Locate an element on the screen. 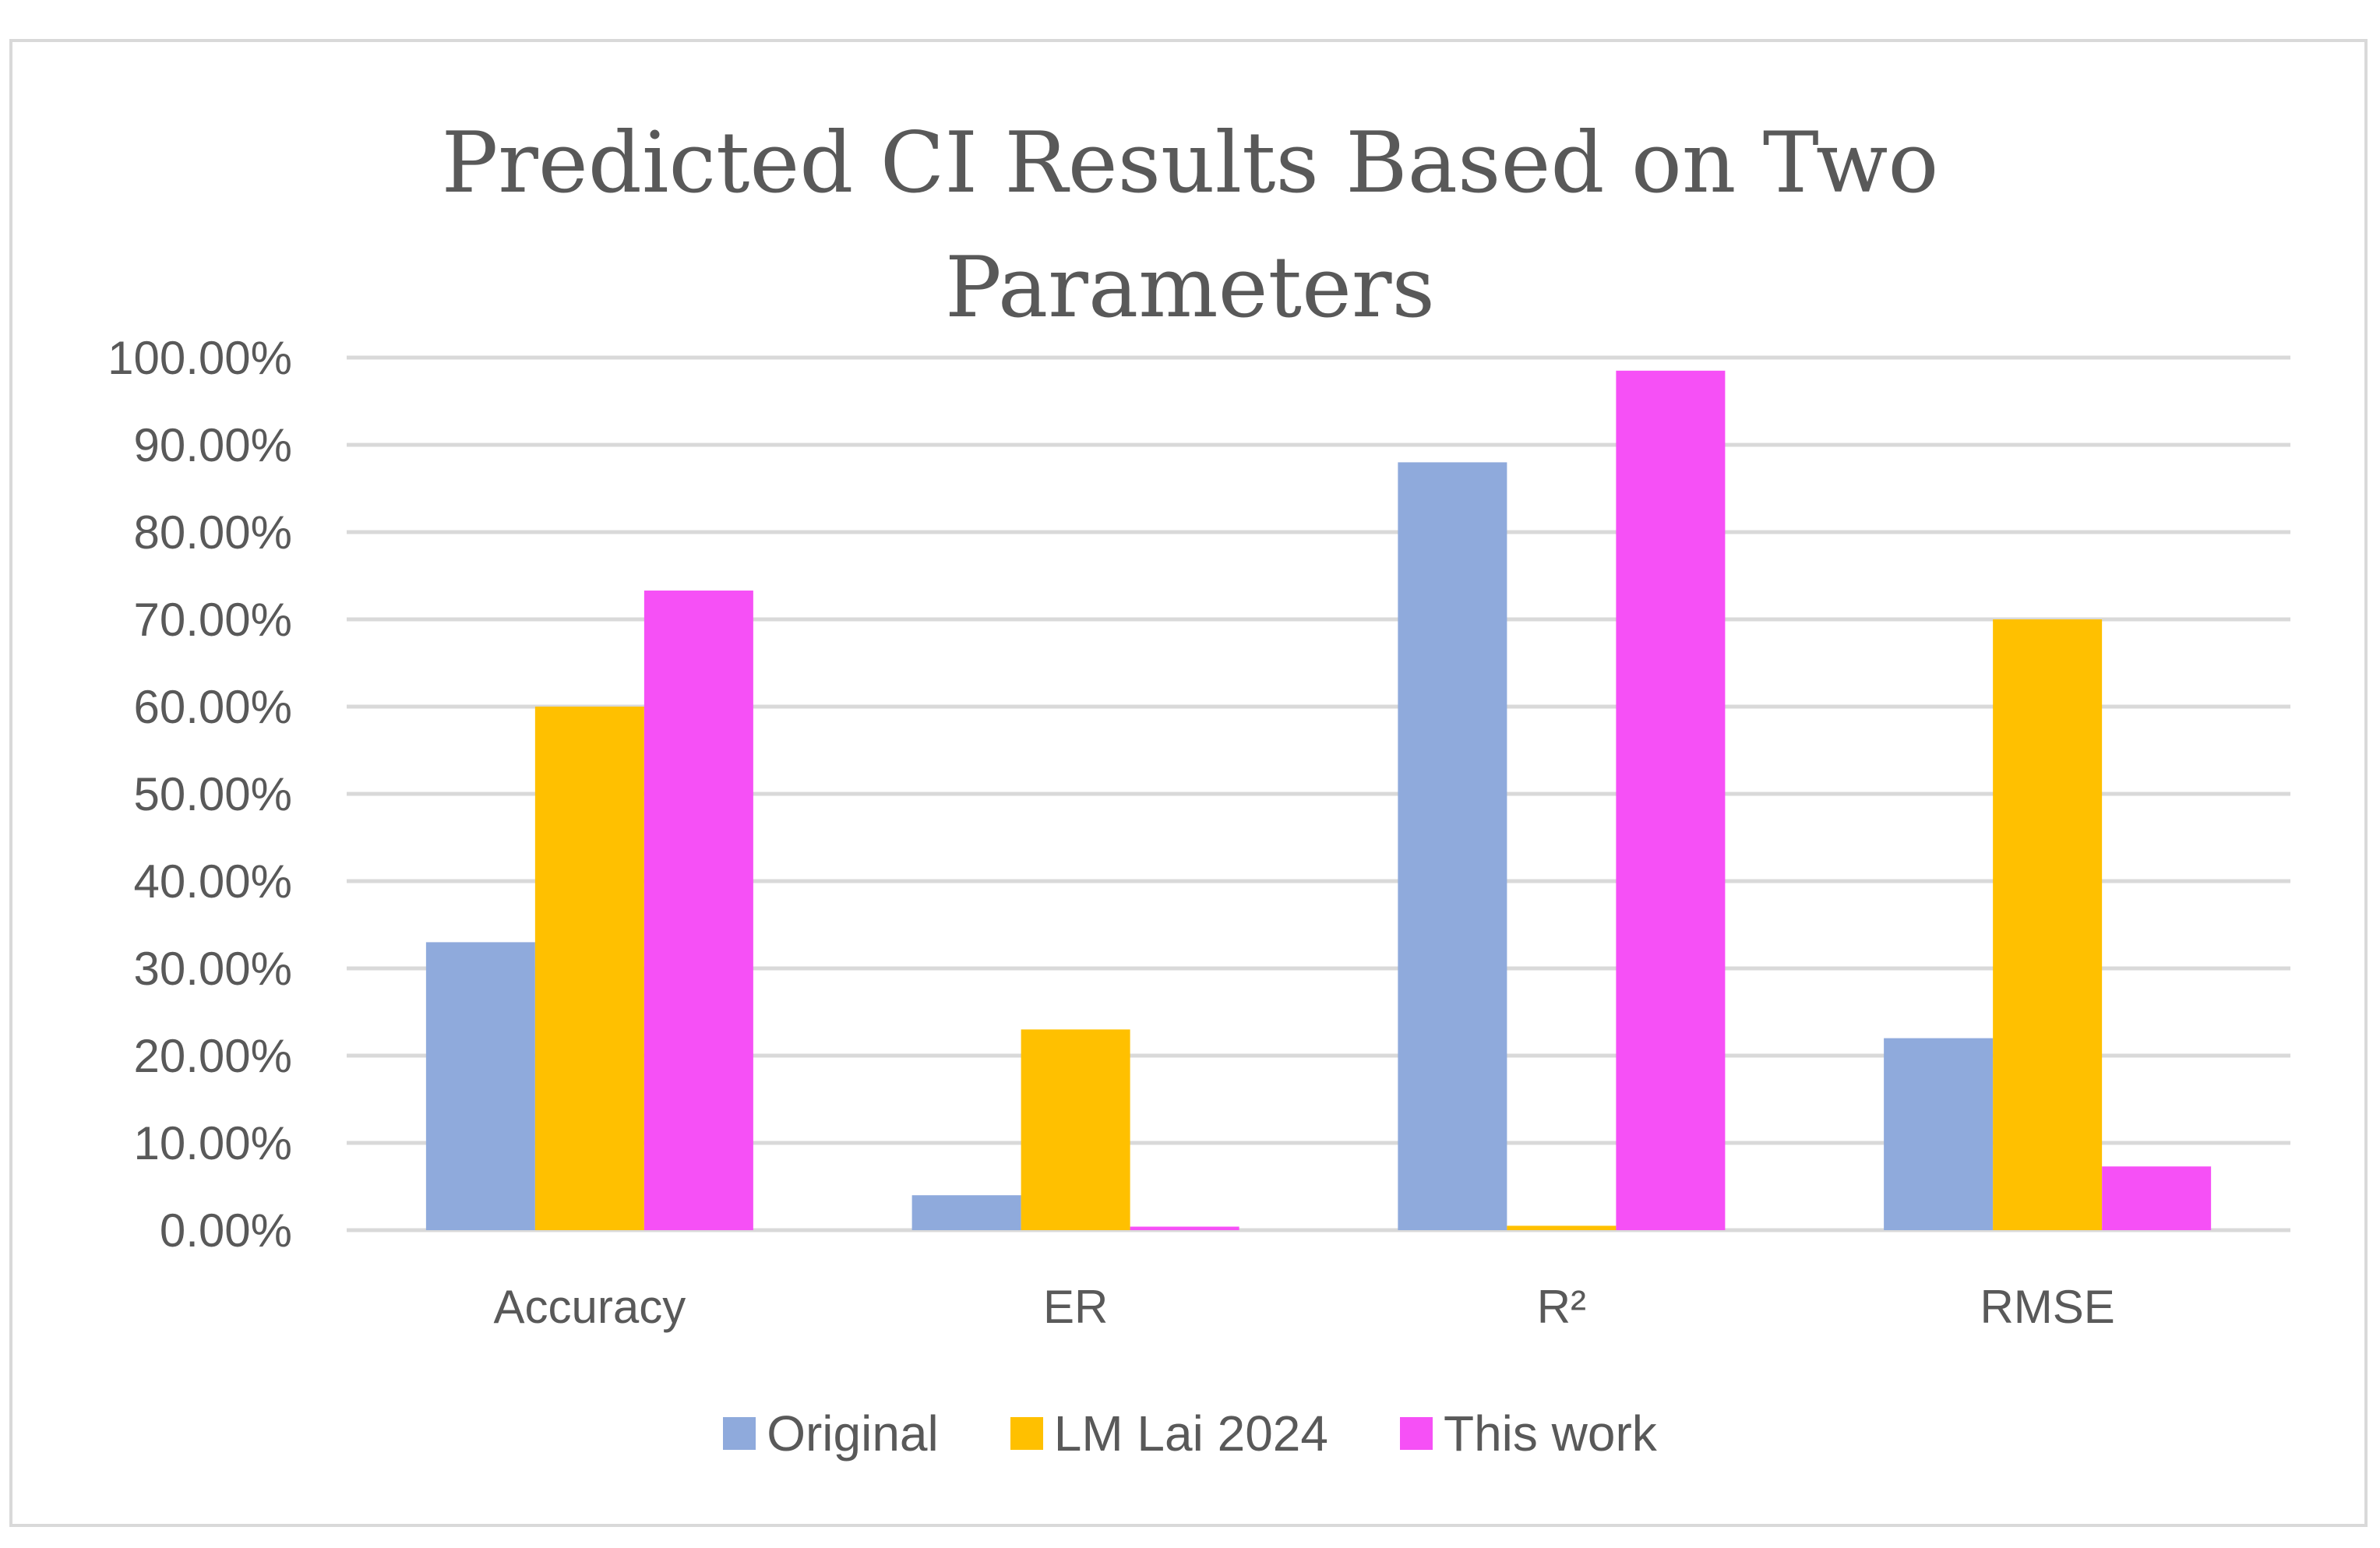  y-tick-label: 40.00% is located at coordinates (213, 881).